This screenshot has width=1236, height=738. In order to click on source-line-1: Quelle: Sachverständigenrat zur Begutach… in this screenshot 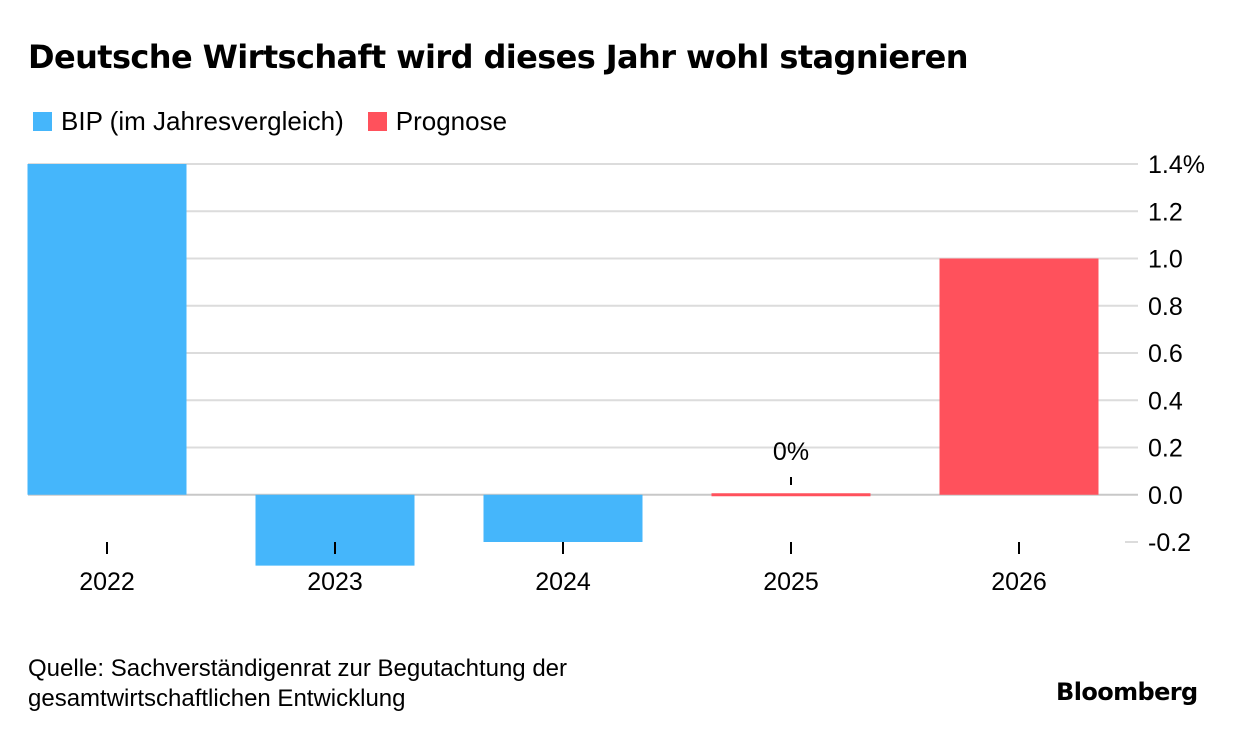, I will do `click(298, 668)`.